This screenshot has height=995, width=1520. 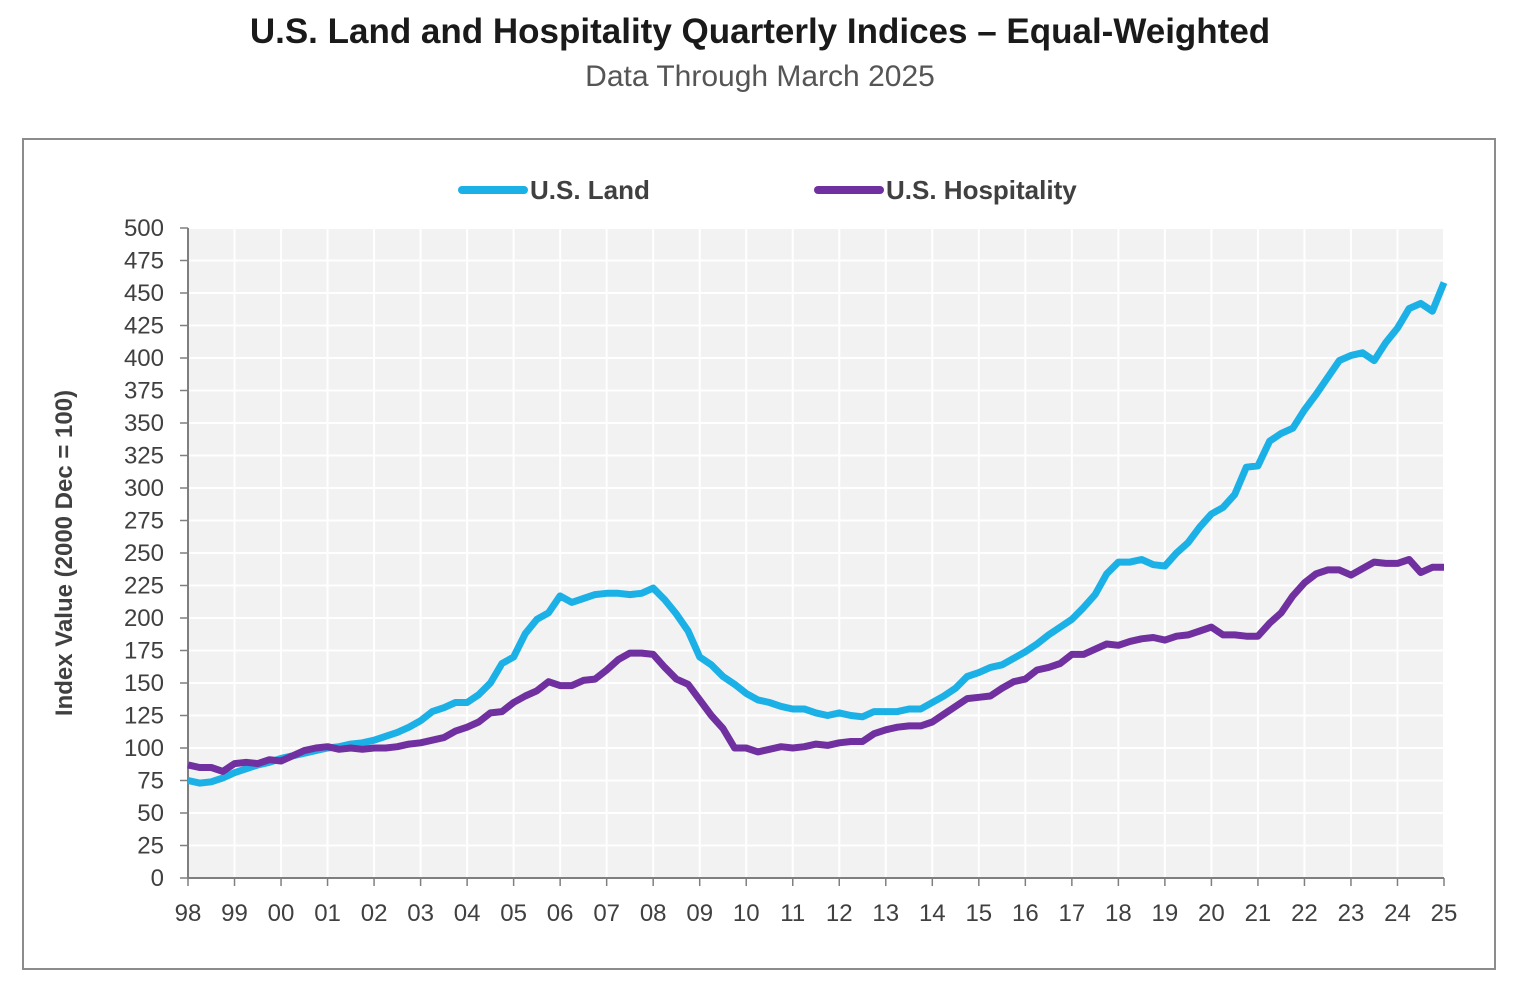 I want to click on y-tick-label: 200, so click(x=144, y=618).